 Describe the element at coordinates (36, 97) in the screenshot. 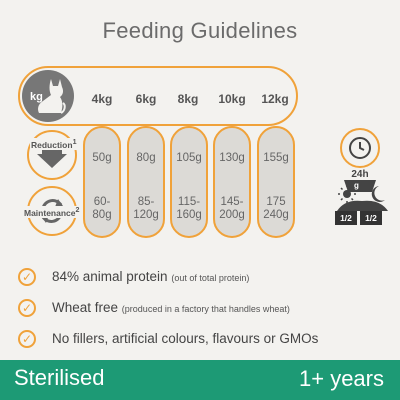

I see `kg-icon-label: kg` at that location.